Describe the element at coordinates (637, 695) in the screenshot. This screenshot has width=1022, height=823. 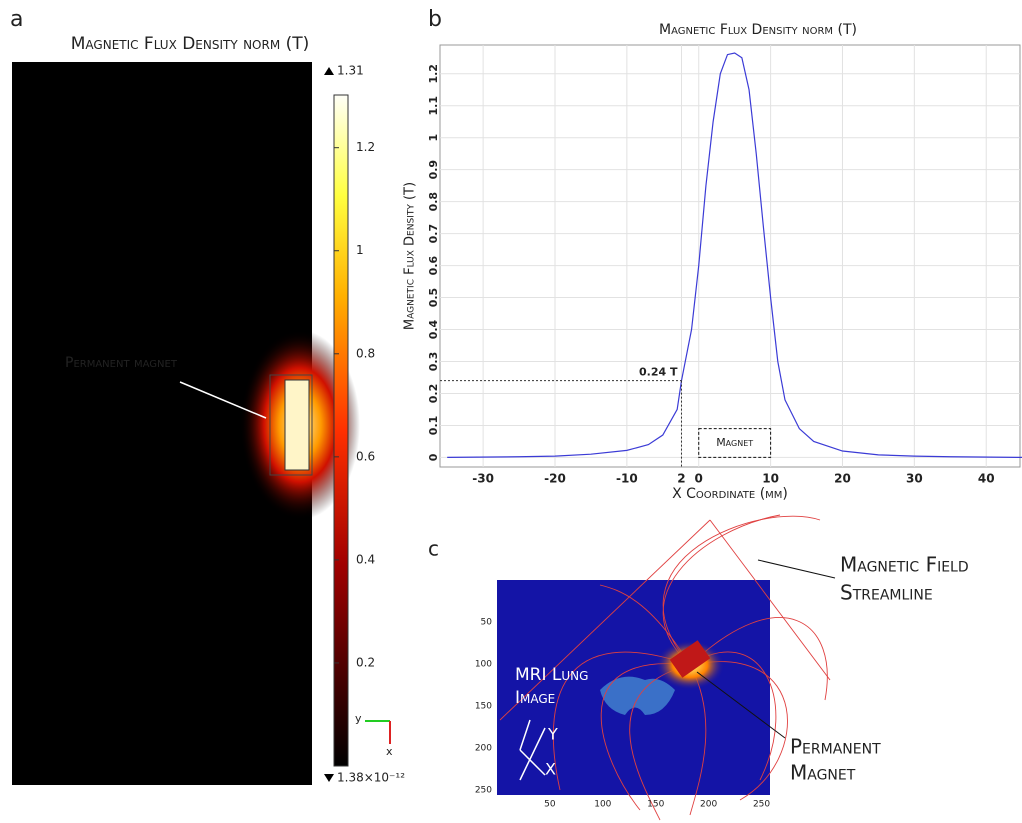
I see `lung` at that location.